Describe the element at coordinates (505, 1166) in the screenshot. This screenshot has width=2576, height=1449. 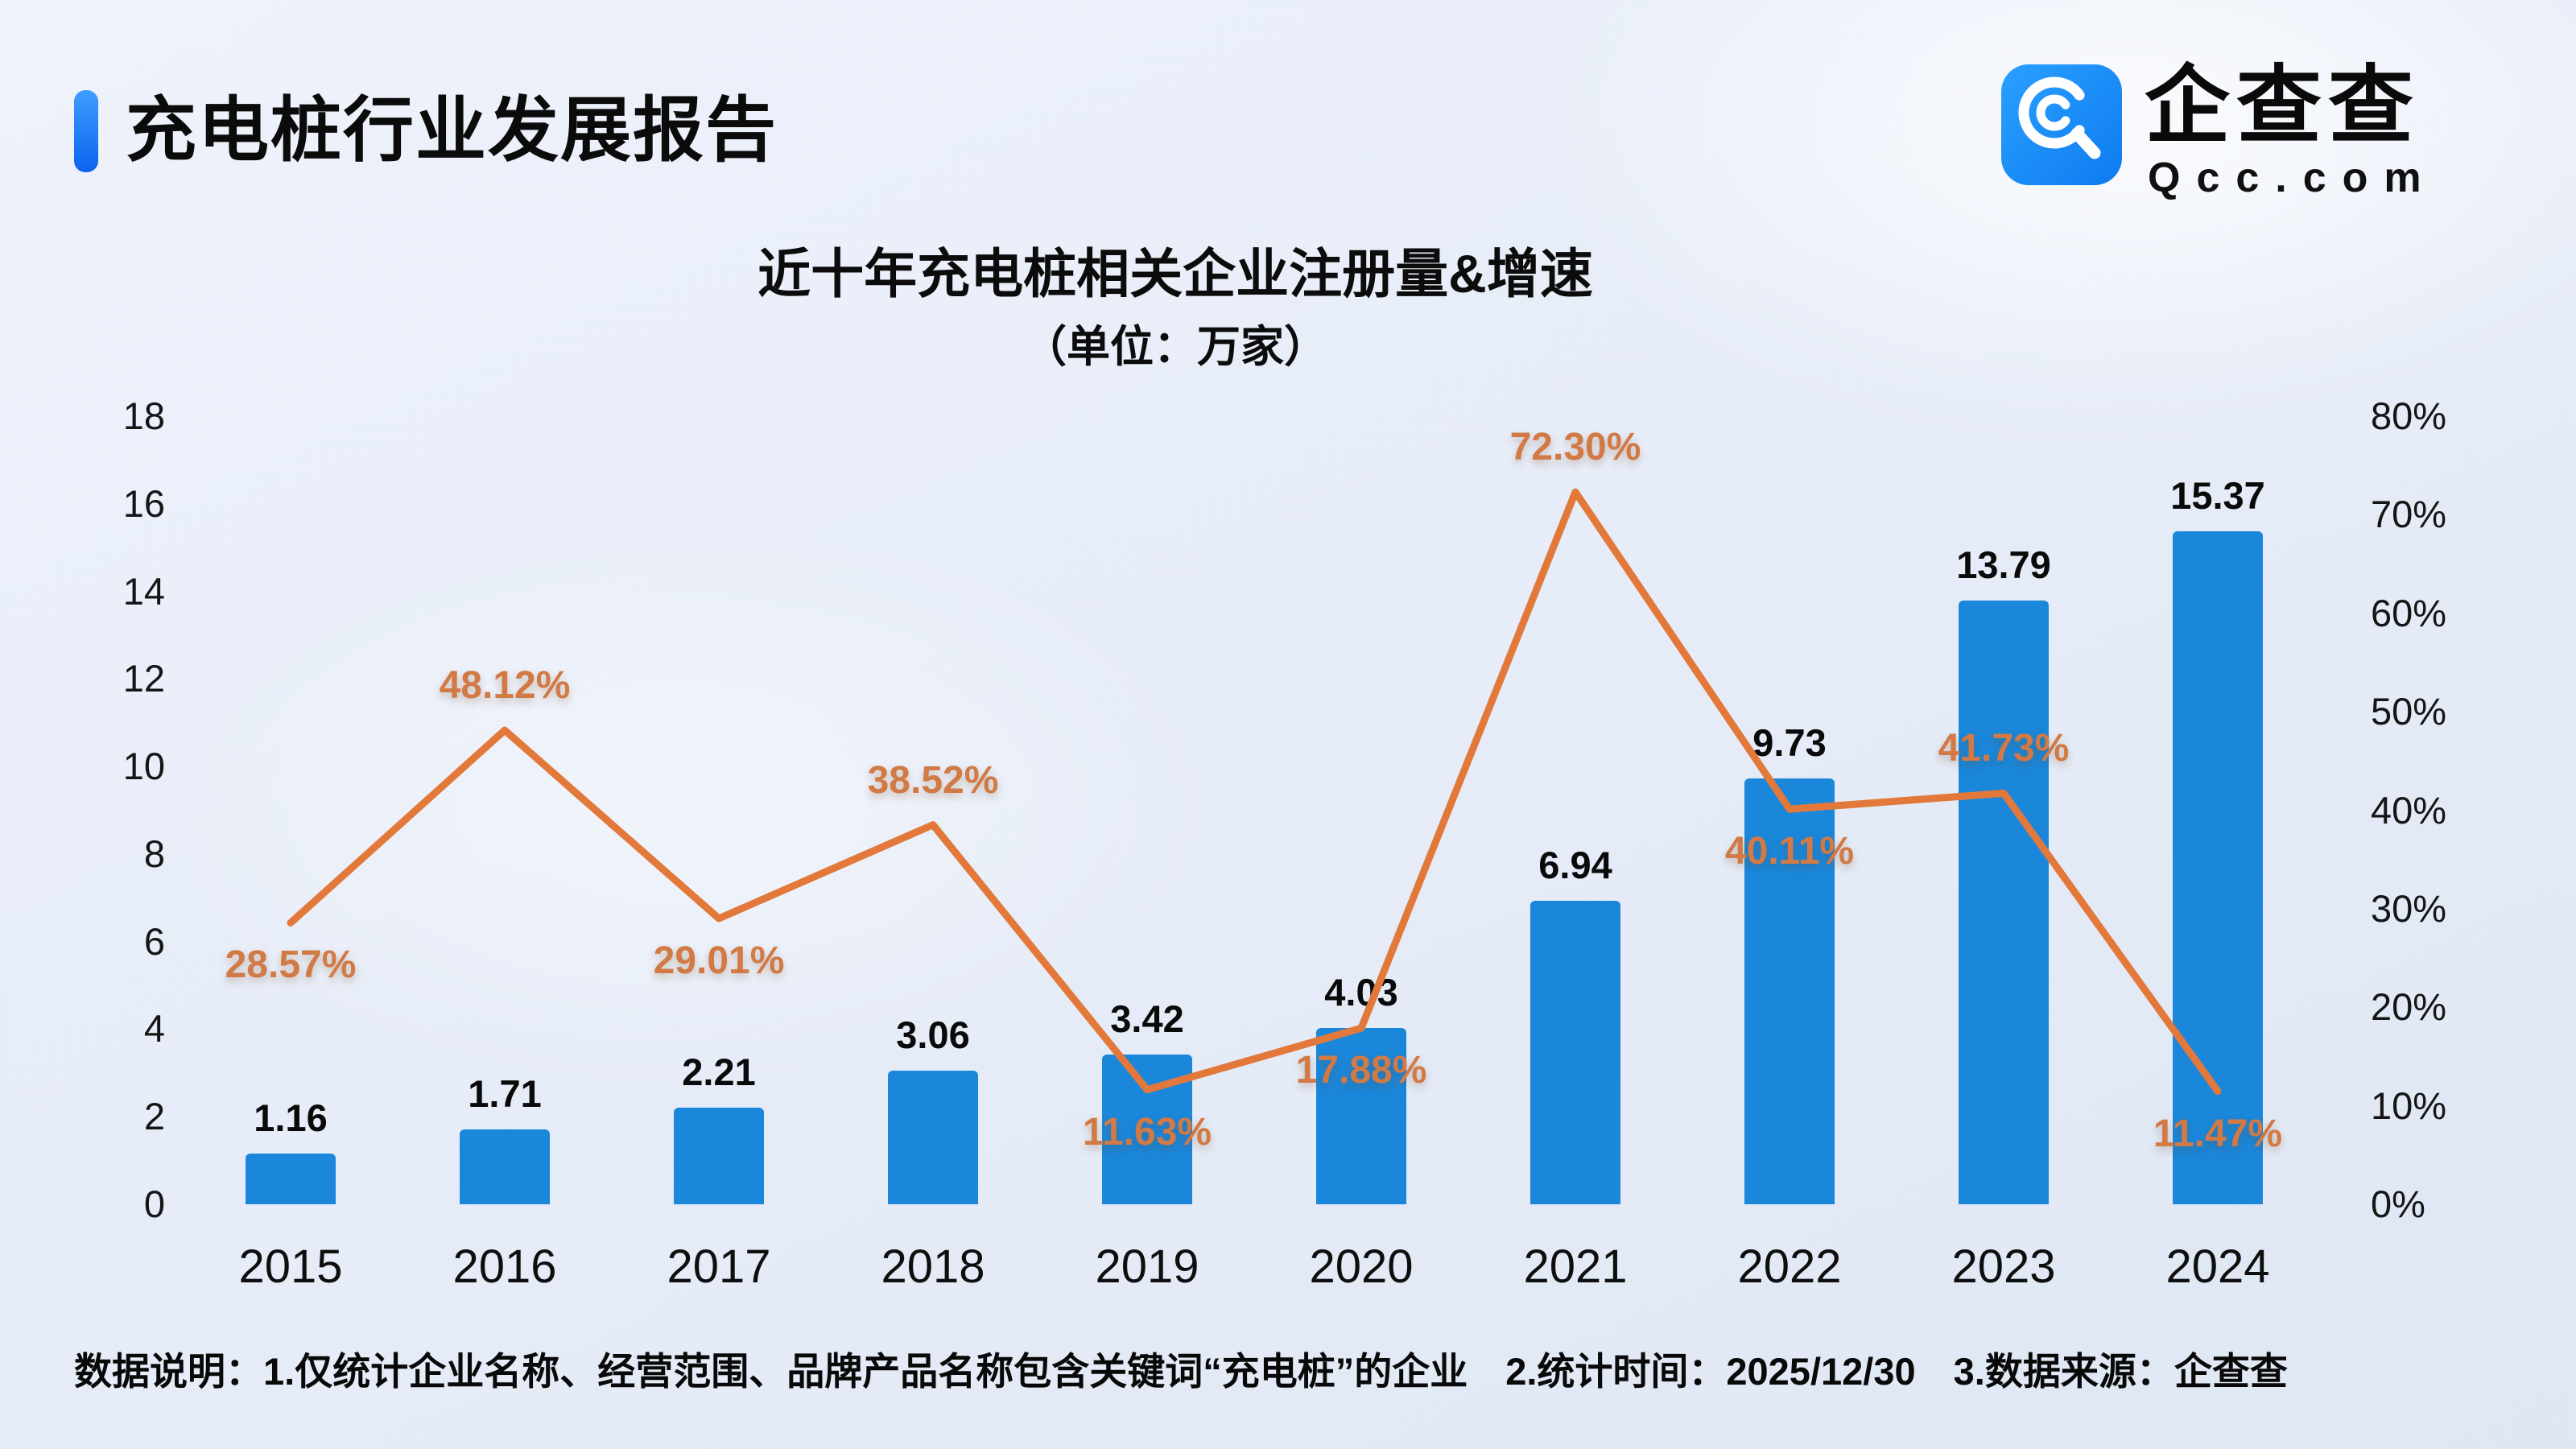
I see `bar-2016` at that location.